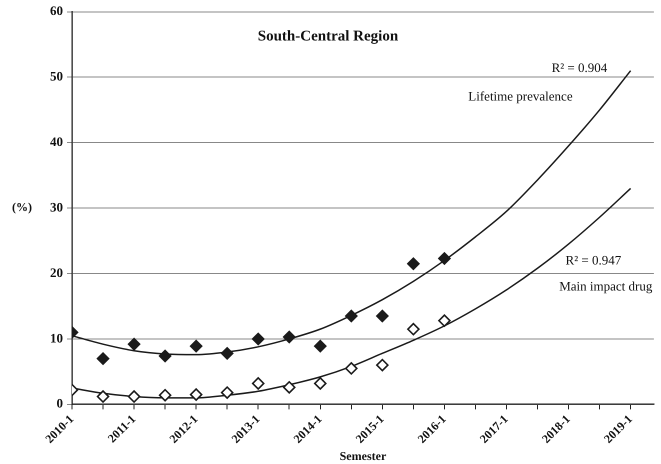 The image size is (661, 464). What do you see at coordinates (56, 338) in the screenshot?
I see `y-tick-label: 10` at bounding box center [56, 338].